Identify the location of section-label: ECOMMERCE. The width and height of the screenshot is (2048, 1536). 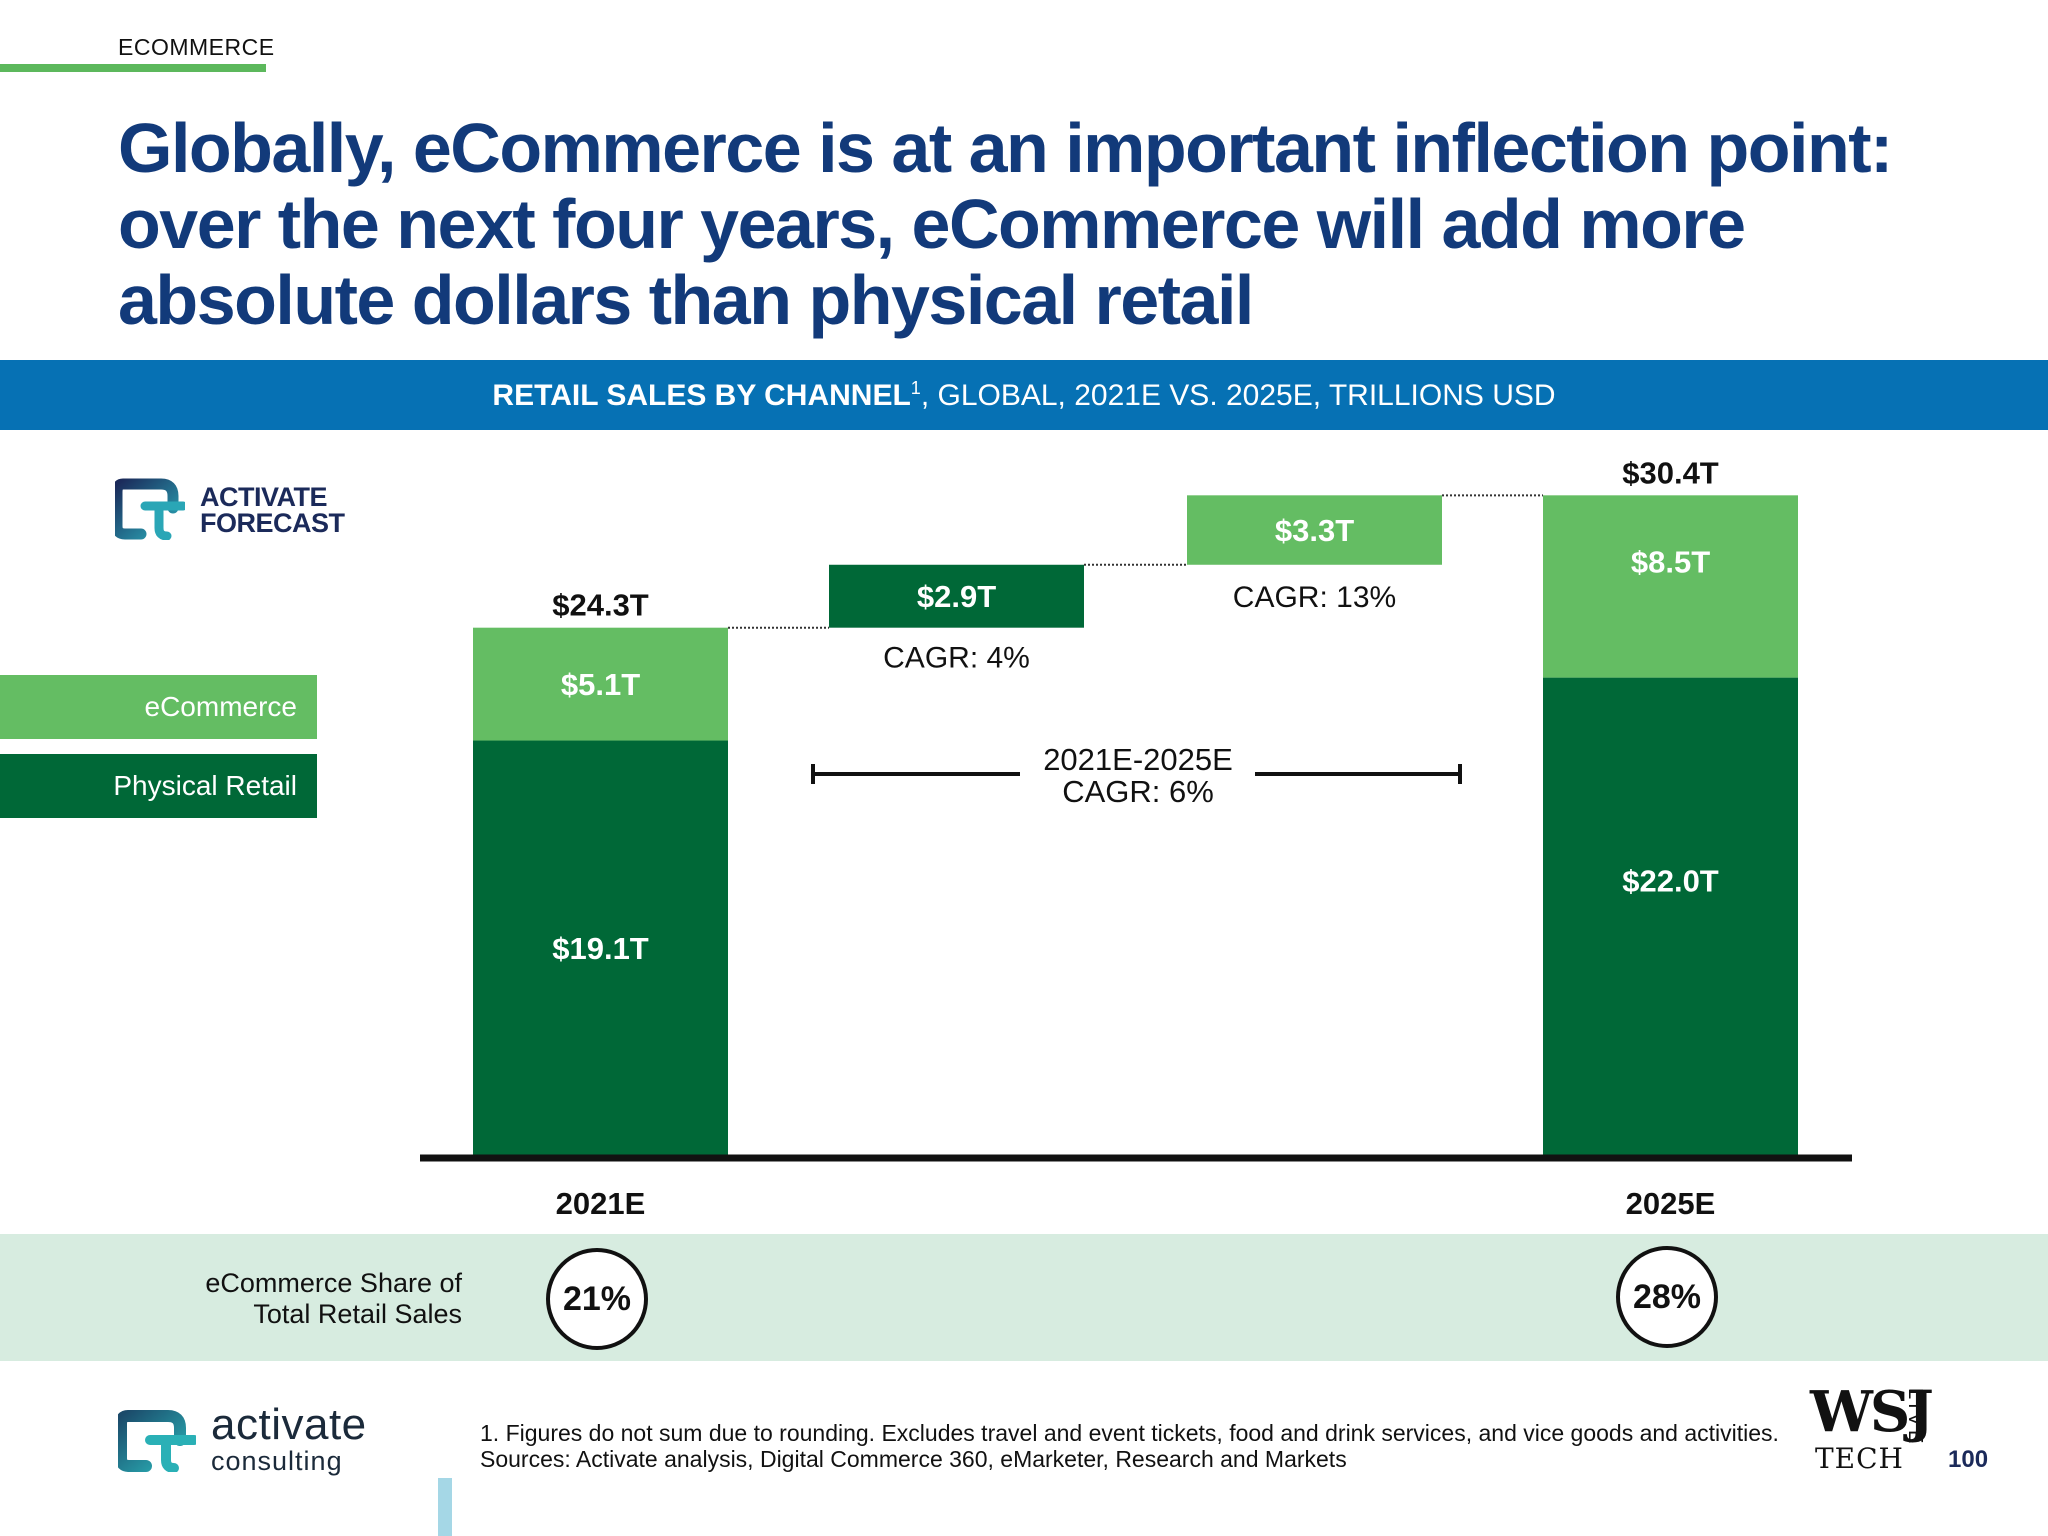
(196, 47).